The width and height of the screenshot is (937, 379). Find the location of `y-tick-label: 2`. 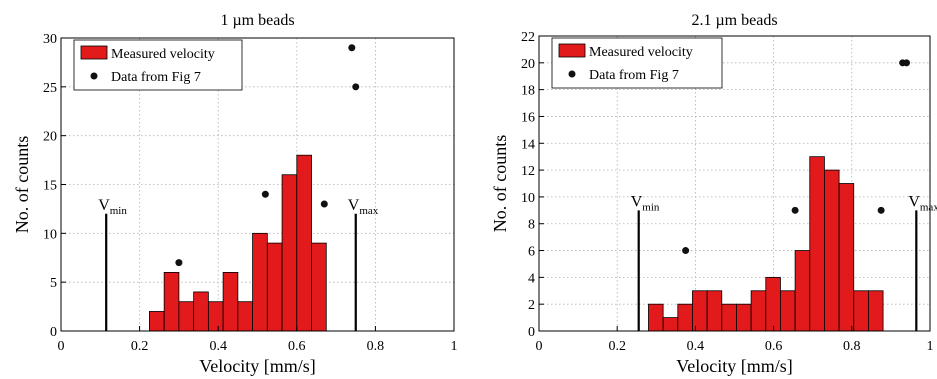

y-tick-label: 2 is located at coordinates (531, 305).